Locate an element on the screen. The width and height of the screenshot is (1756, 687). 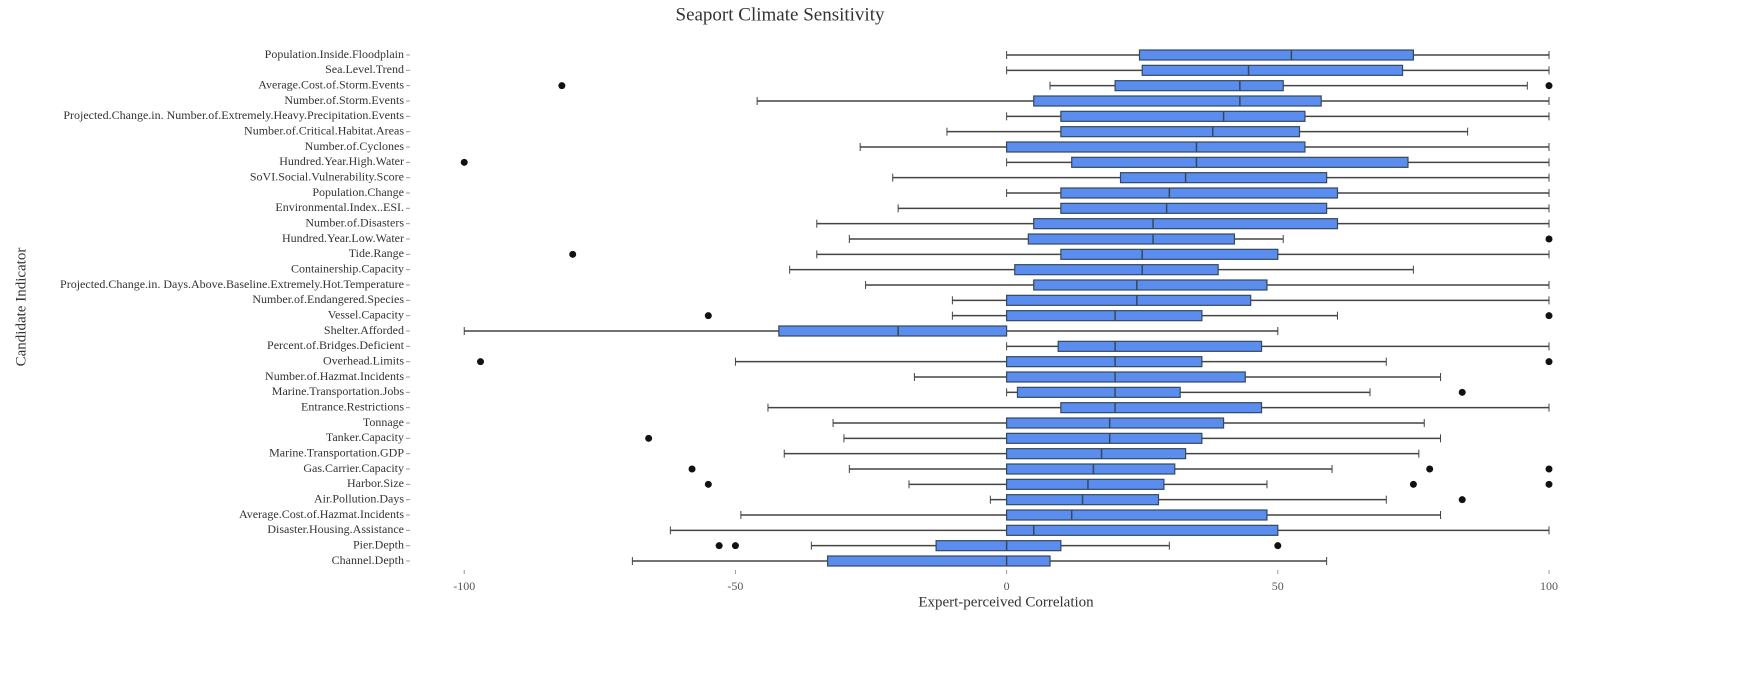
x-tick-label: -50 is located at coordinates (735, 586).